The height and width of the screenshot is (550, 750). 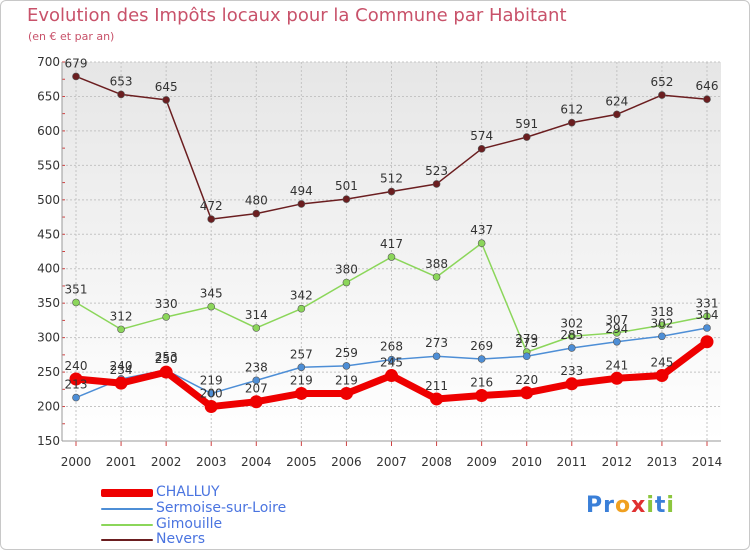 What do you see at coordinates (526, 339) in the screenshot?
I see `data-label-gimouille: 279` at bounding box center [526, 339].